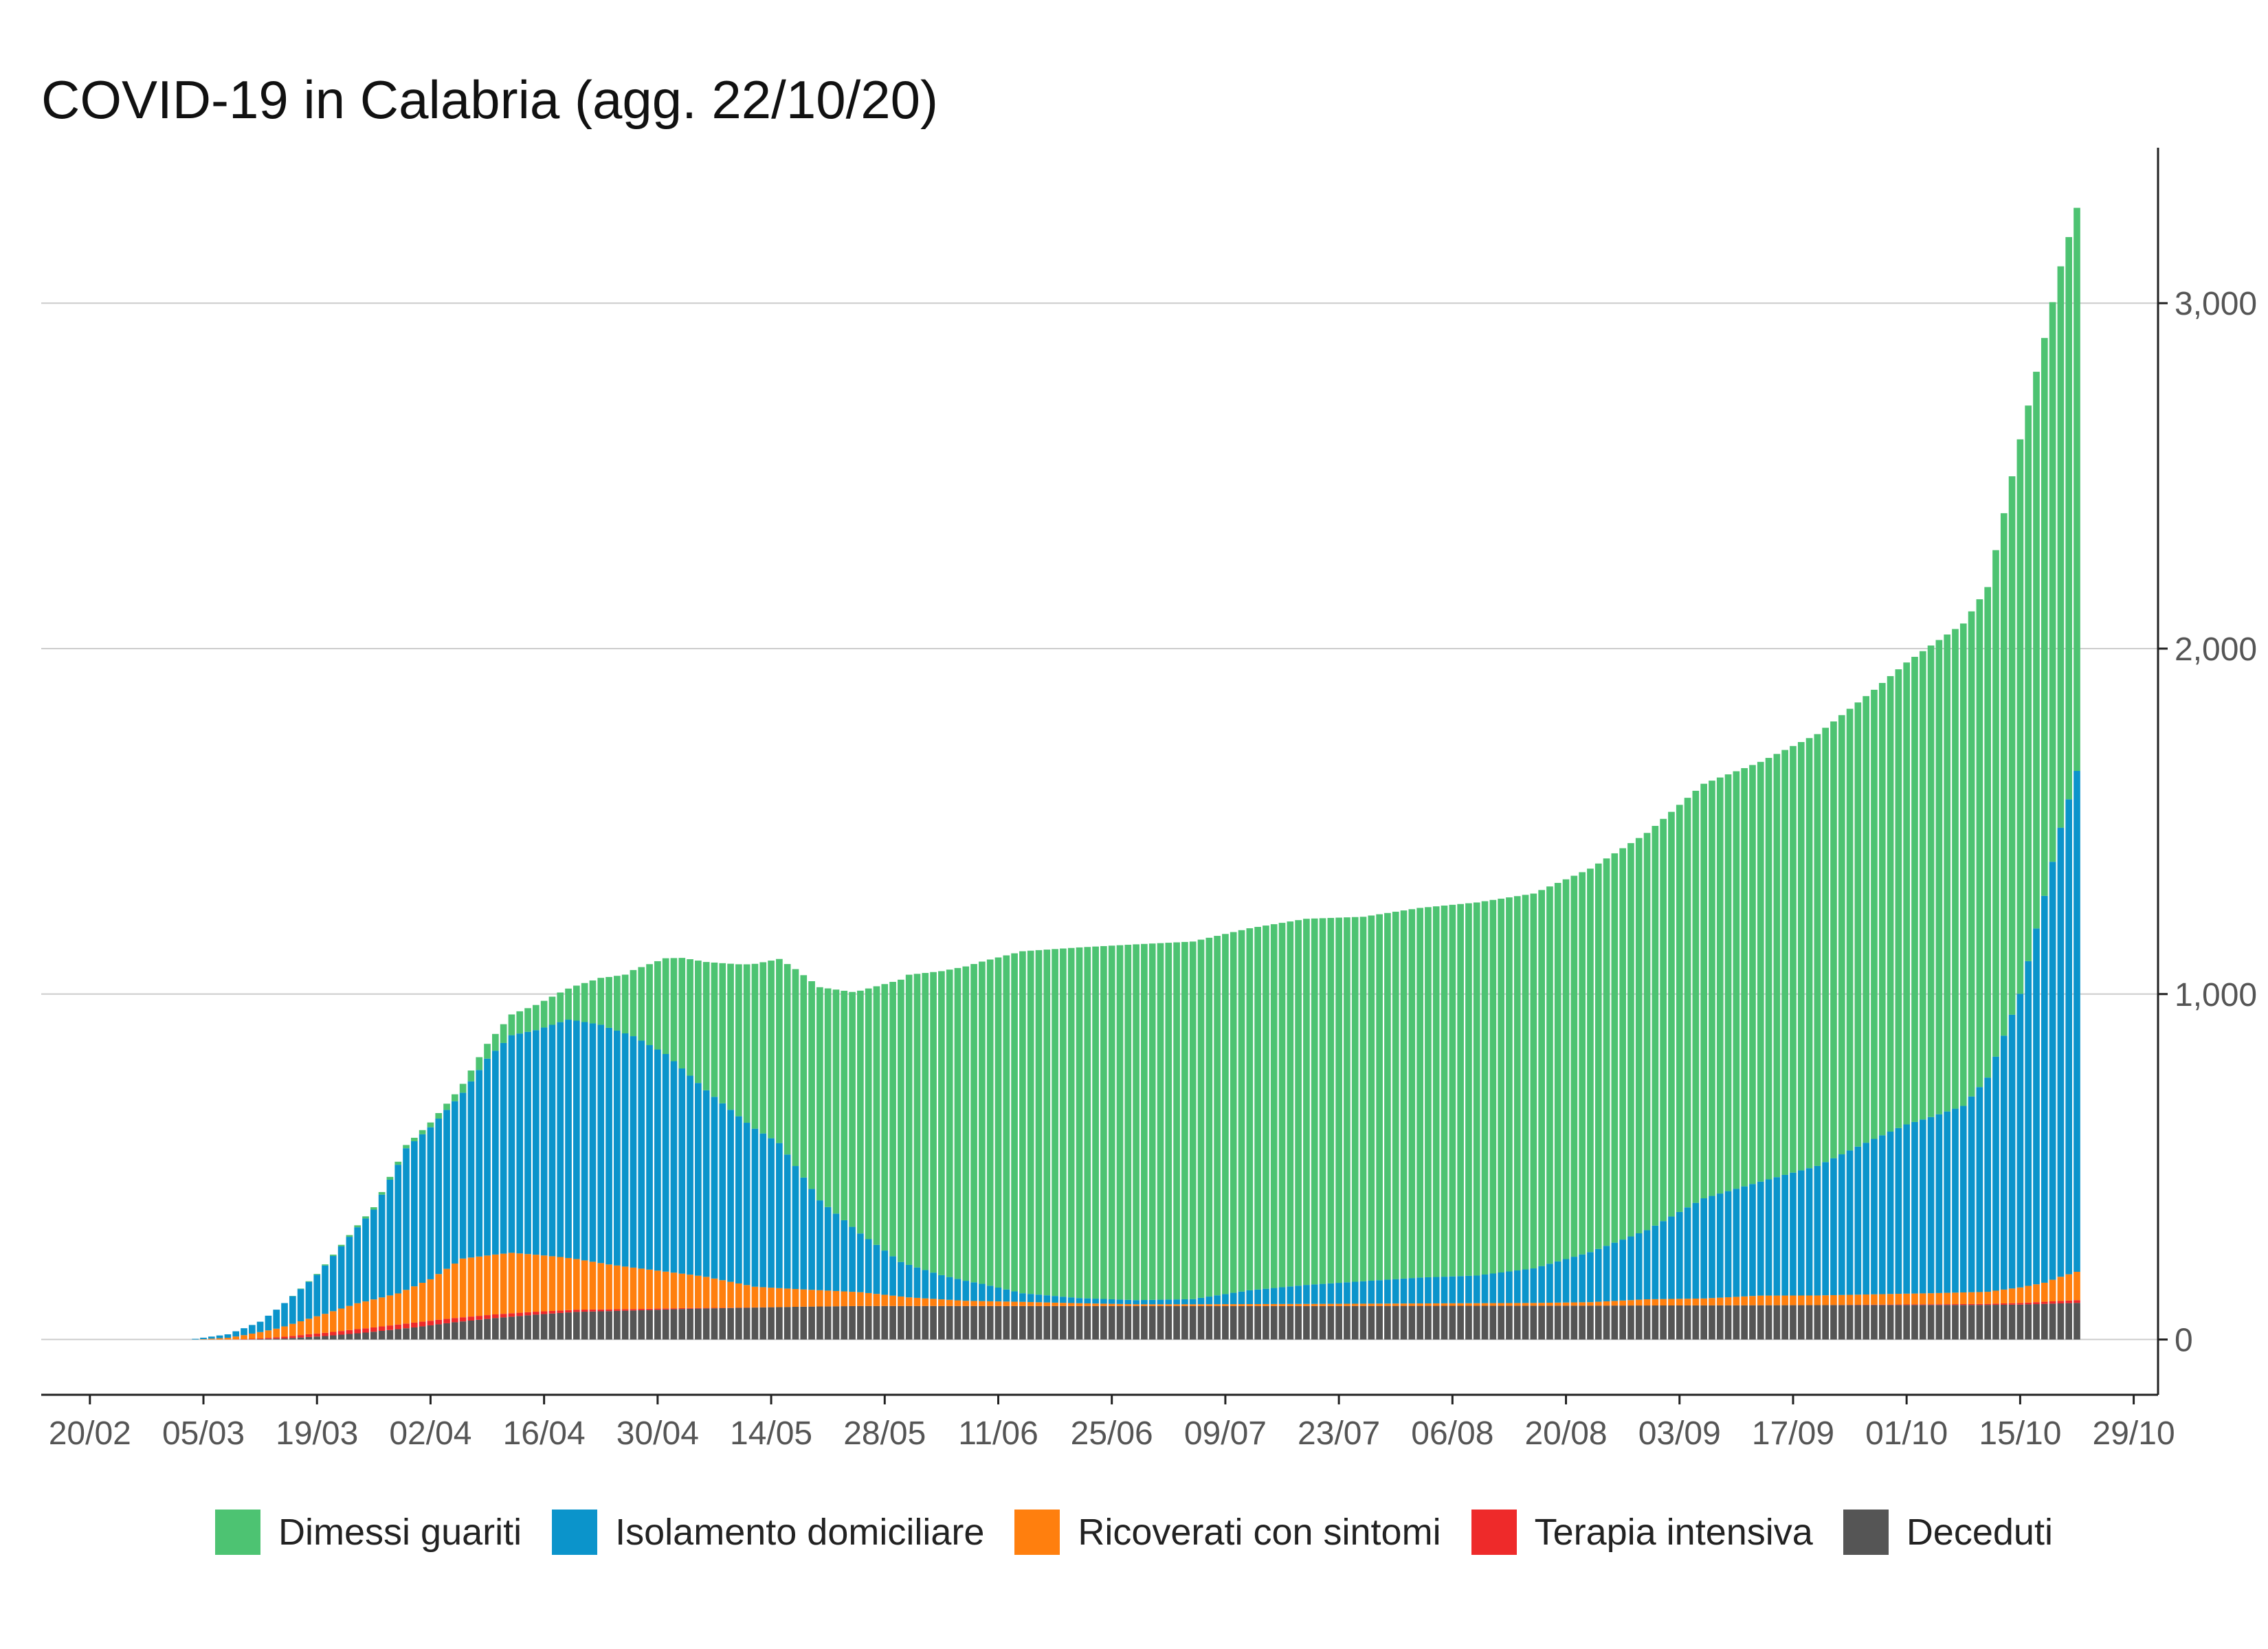  Describe the element at coordinates (2207, 823) in the screenshot. I see `y-axis-ticks: 0 1,000 2,000 3,000` at that location.